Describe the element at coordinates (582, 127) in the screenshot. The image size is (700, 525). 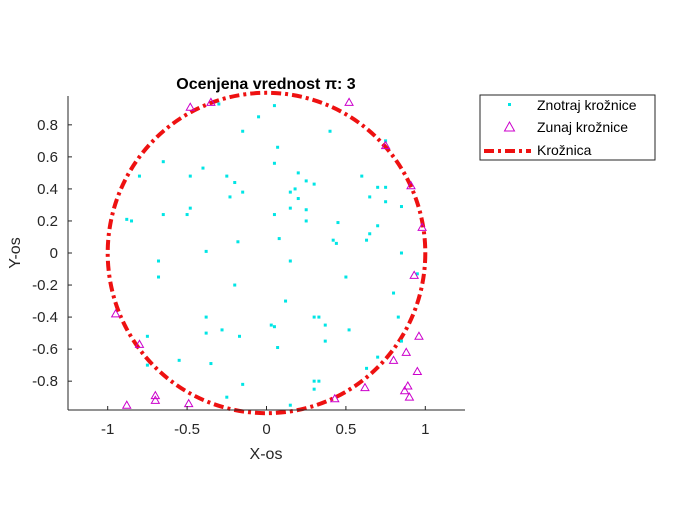
I see `legend-label-outside: Zunaj krožnice` at that location.